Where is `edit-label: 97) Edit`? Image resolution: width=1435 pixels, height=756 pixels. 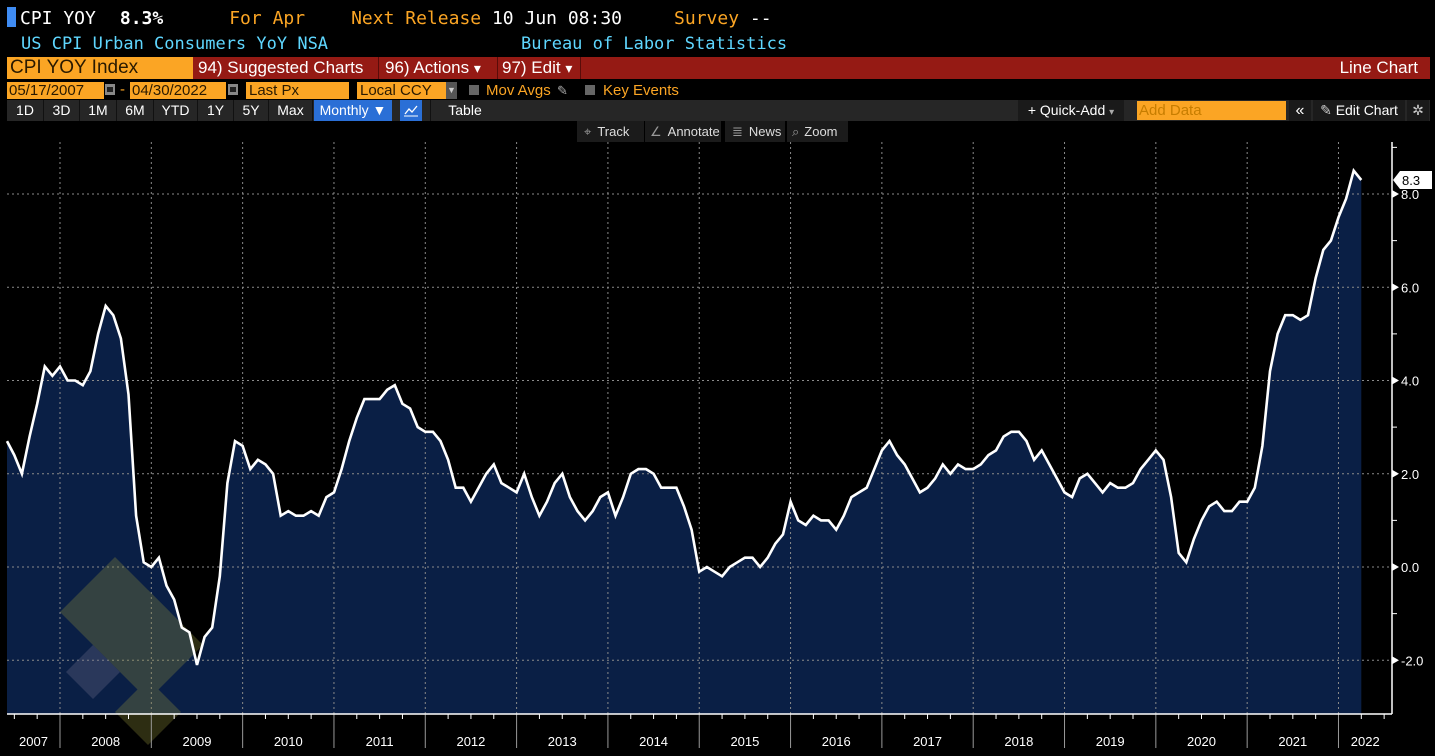 edit-label: 97) Edit is located at coordinates (531, 67).